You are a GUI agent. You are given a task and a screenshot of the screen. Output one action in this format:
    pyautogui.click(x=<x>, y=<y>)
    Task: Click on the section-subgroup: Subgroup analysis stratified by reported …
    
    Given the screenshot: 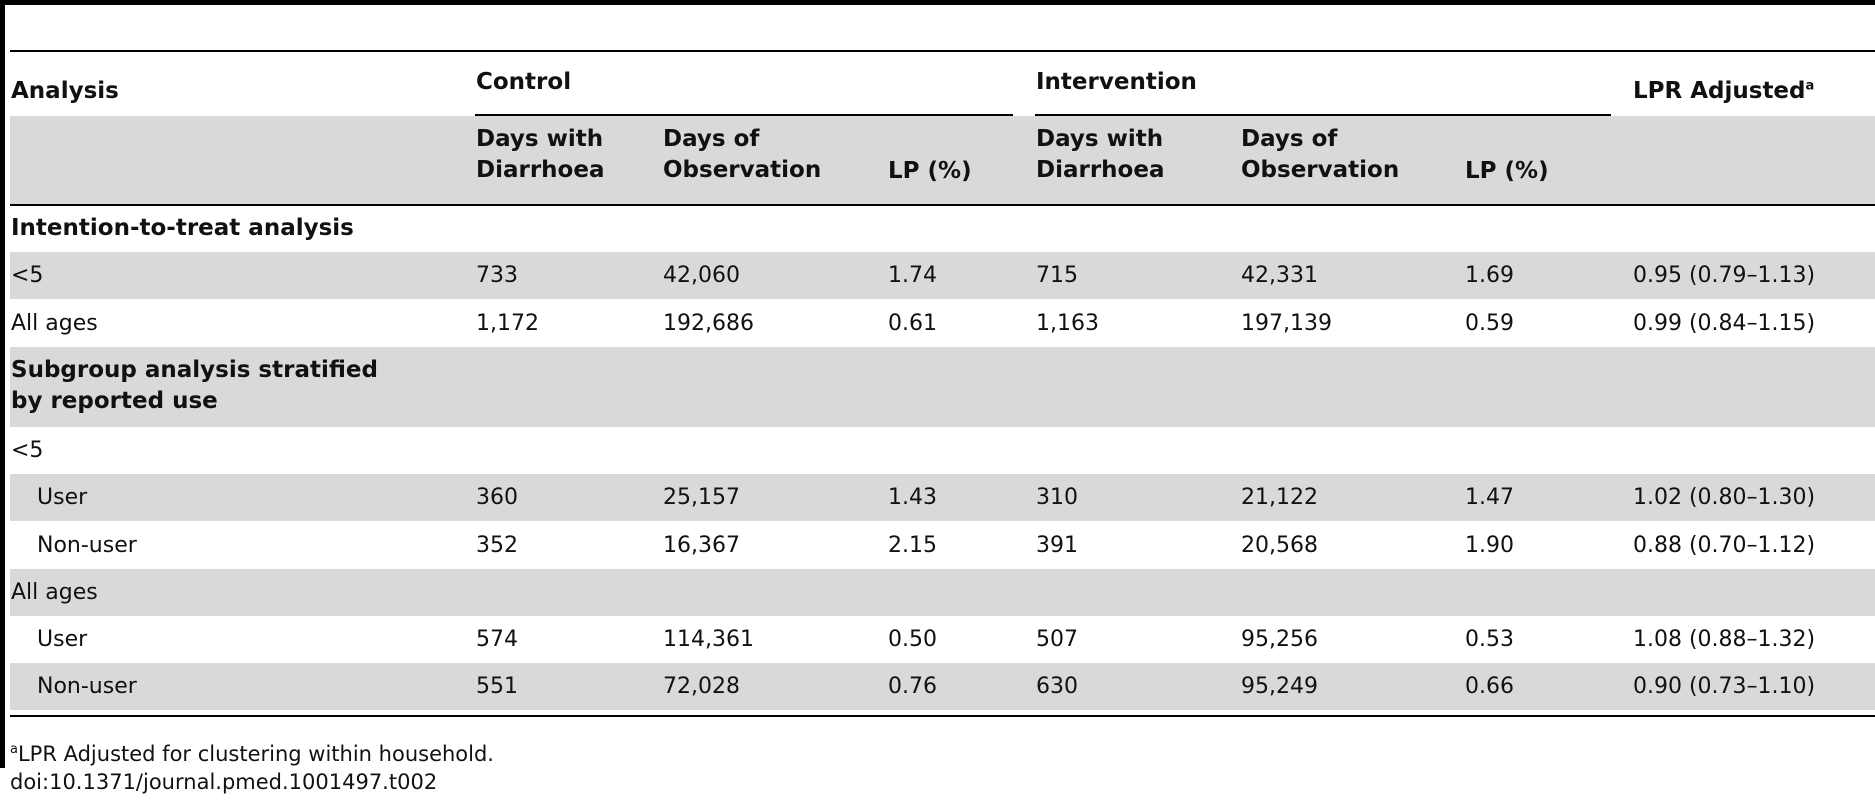 What is the action you would take?
    pyautogui.click(x=194, y=385)
    